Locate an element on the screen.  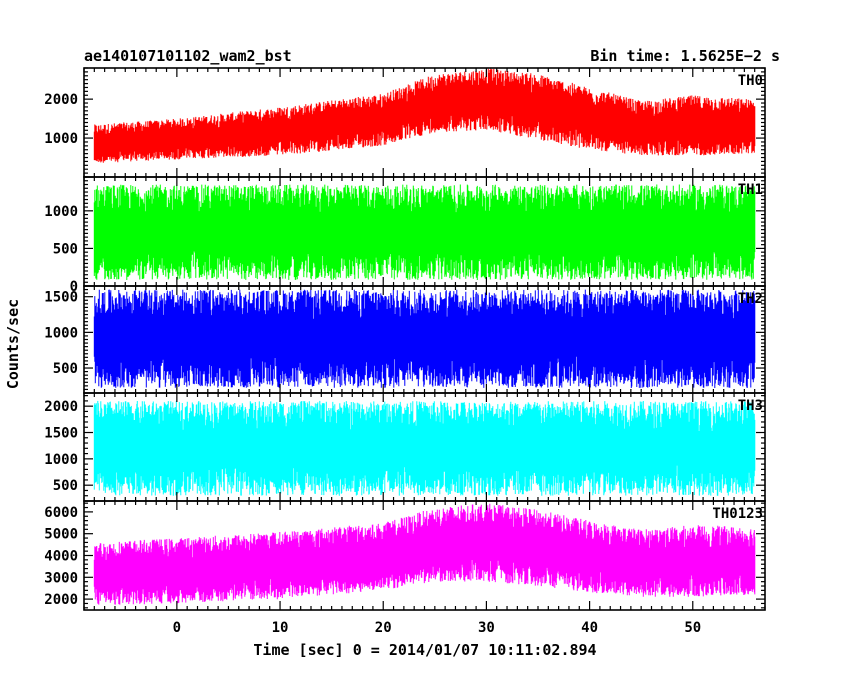
chart-subtitle: Bin time: 1.5625E−2 s is located at coordinates (685, 56).